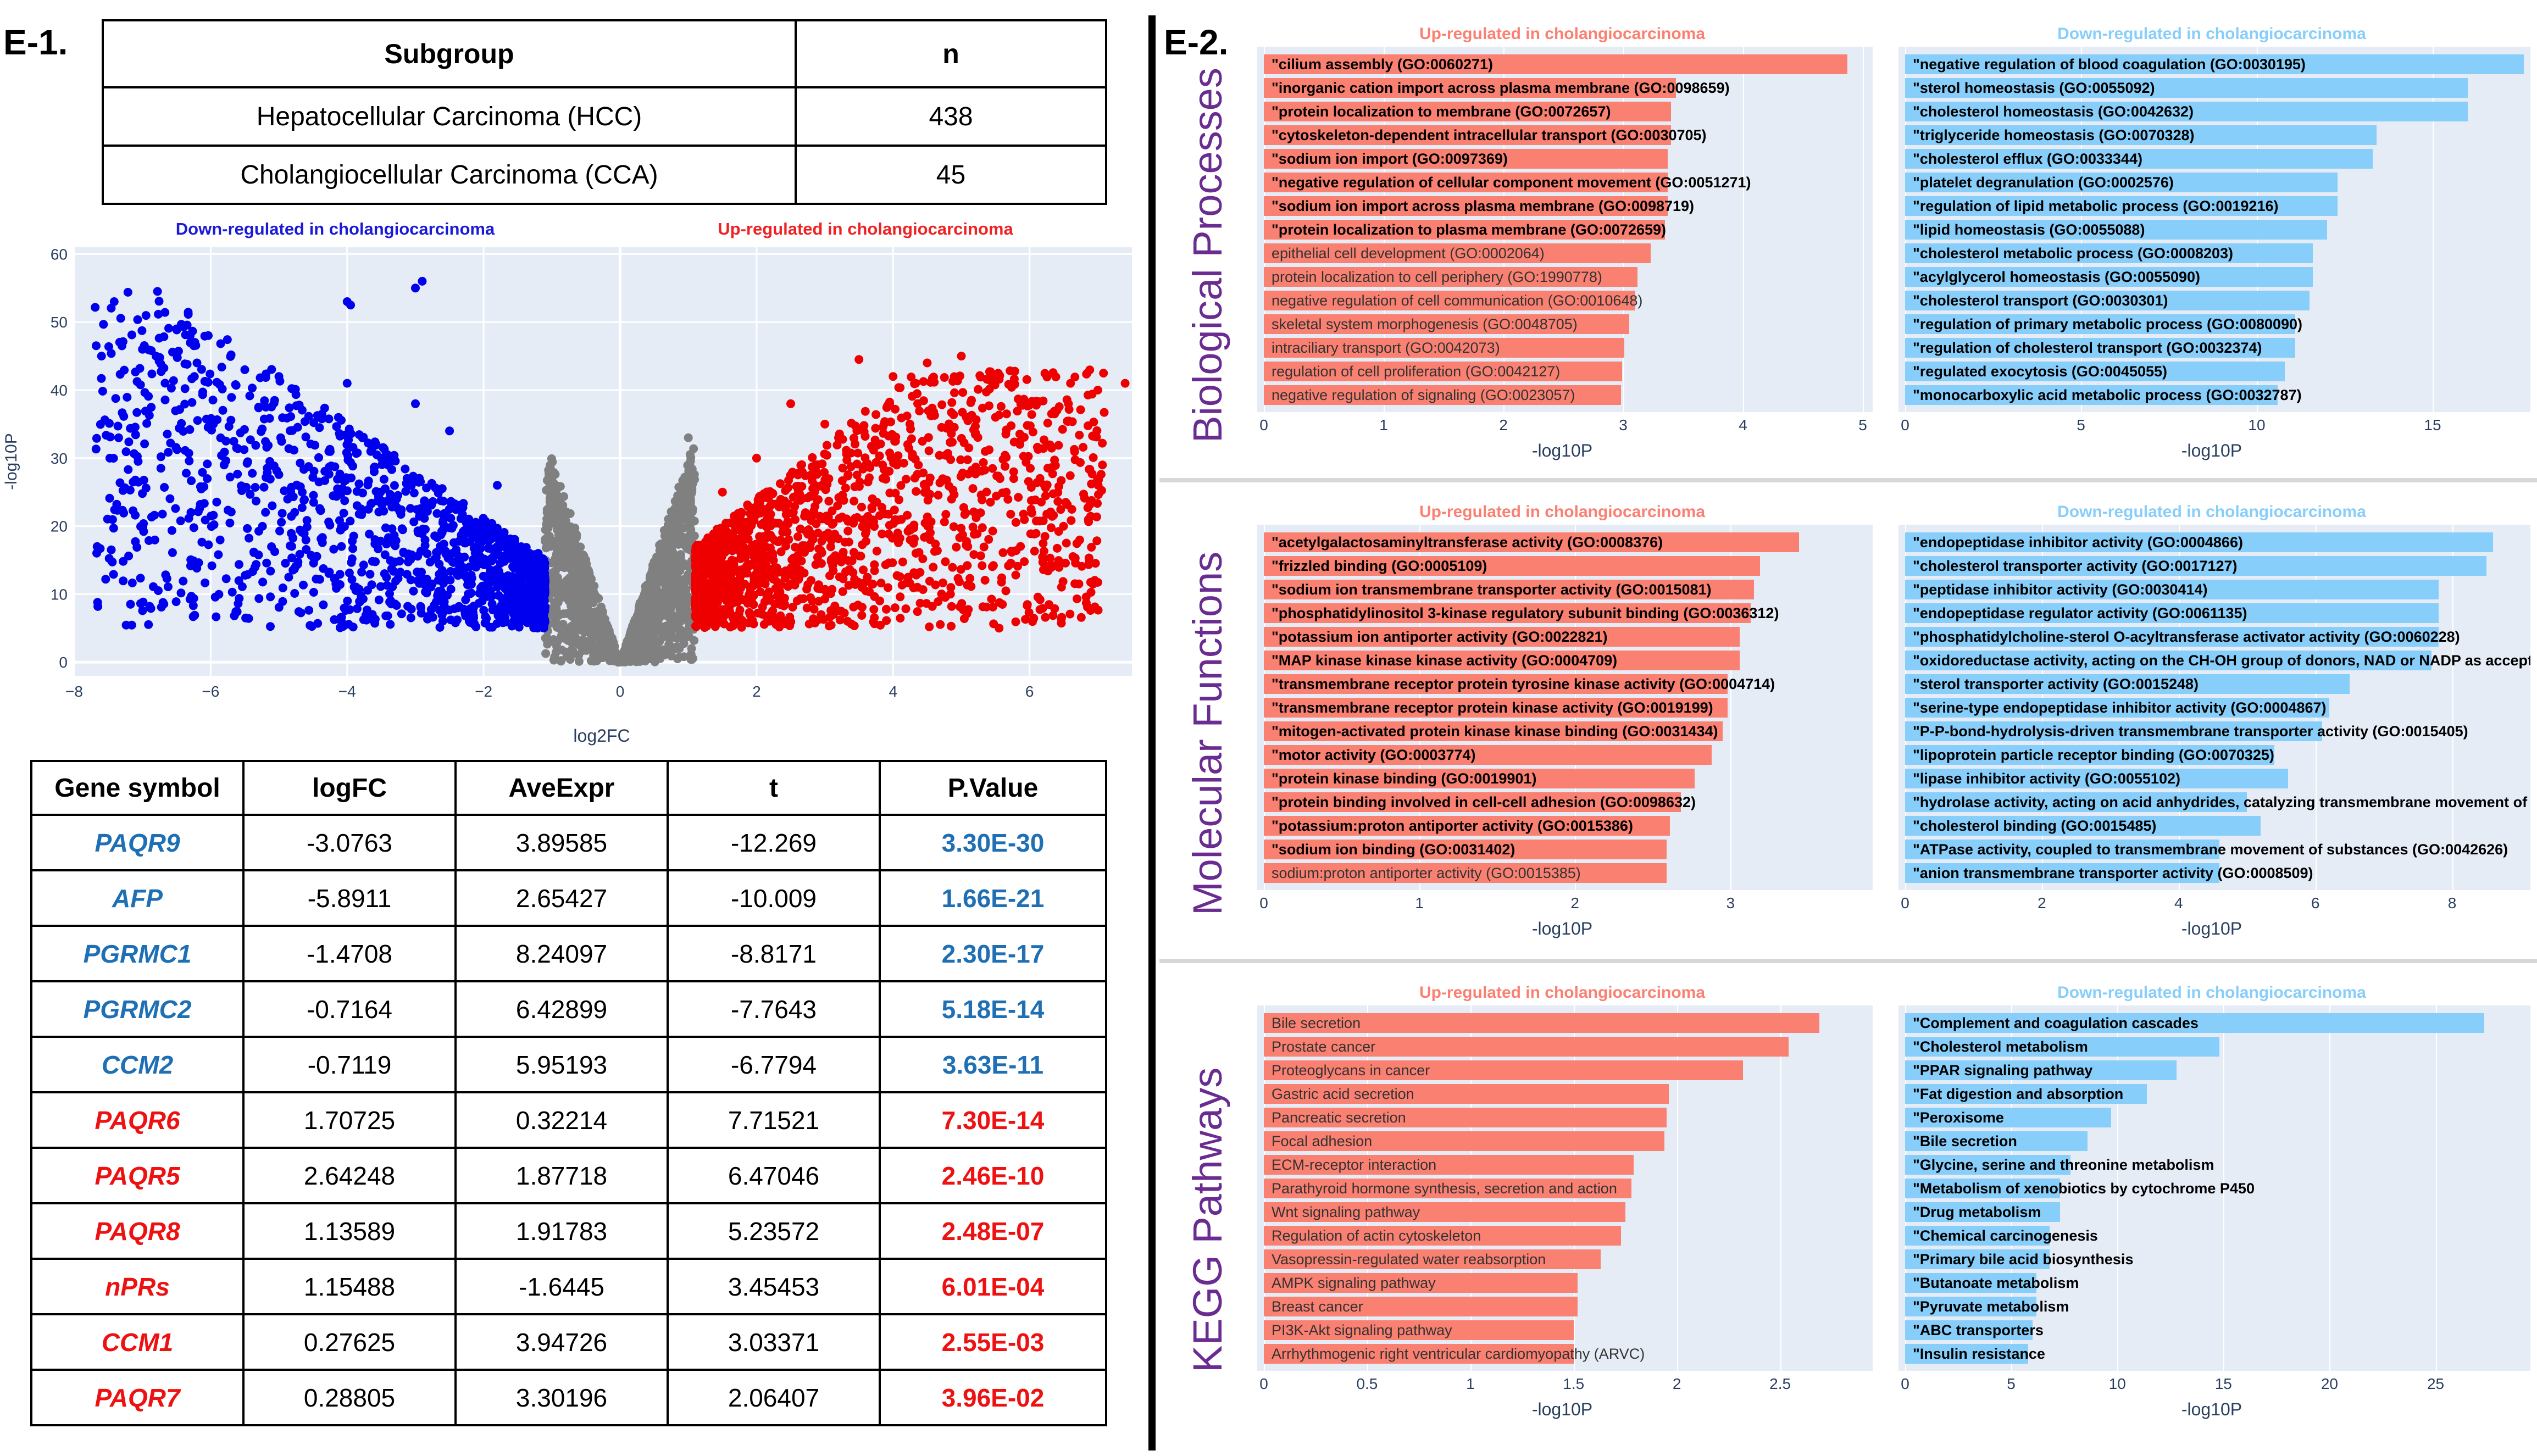  What do you see at coordinates (449, 175) in the screenshot?
I see `subgroup-cell: Cholangiocellular Carcinoma (CCA)` at bounding box center [449, 175].